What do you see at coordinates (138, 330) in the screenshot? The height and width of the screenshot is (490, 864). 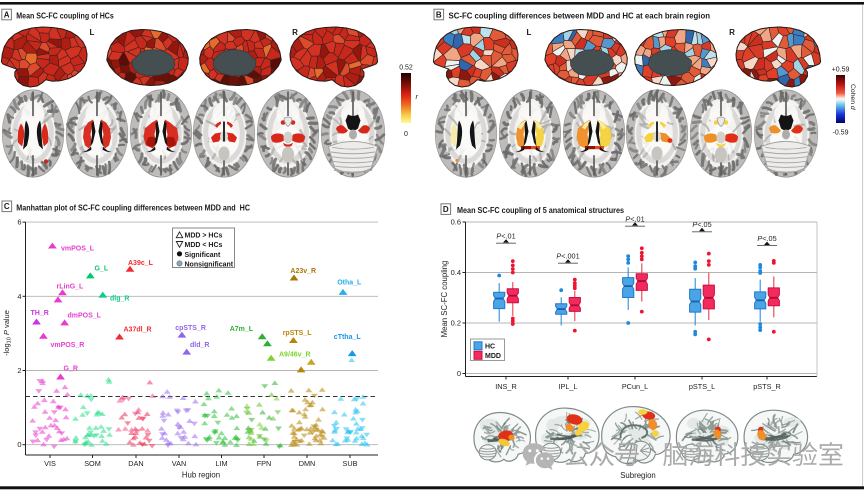 I see `svg-text: A37dl_R` at bounding box center [138, 330].